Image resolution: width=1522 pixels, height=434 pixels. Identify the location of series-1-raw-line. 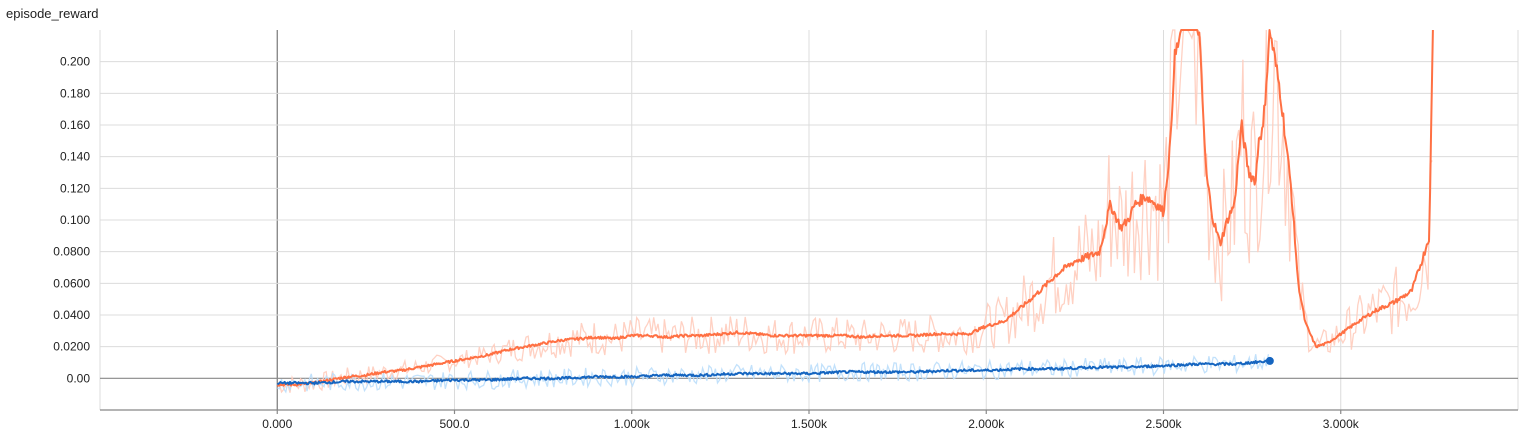
(773, 374).